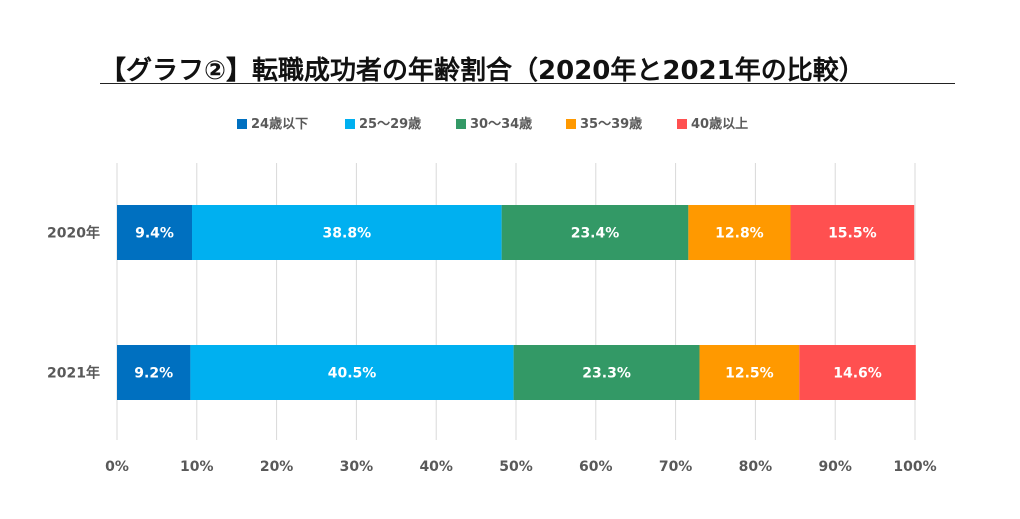 This screenshot has height=519, width=1020. I want to click on data-label: 23.4%, so click(595, 234).